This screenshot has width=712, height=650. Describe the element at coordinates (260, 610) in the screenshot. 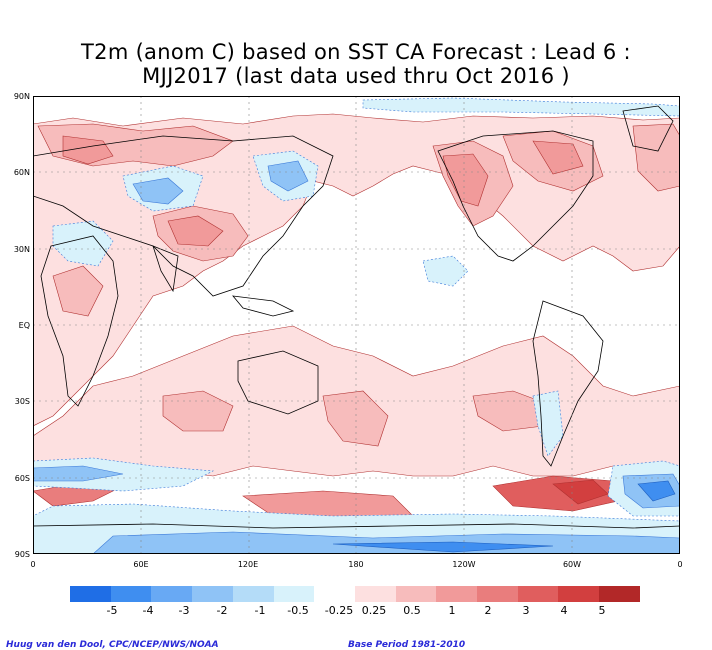

I see `colorbar-tick-label: -1` at that location.